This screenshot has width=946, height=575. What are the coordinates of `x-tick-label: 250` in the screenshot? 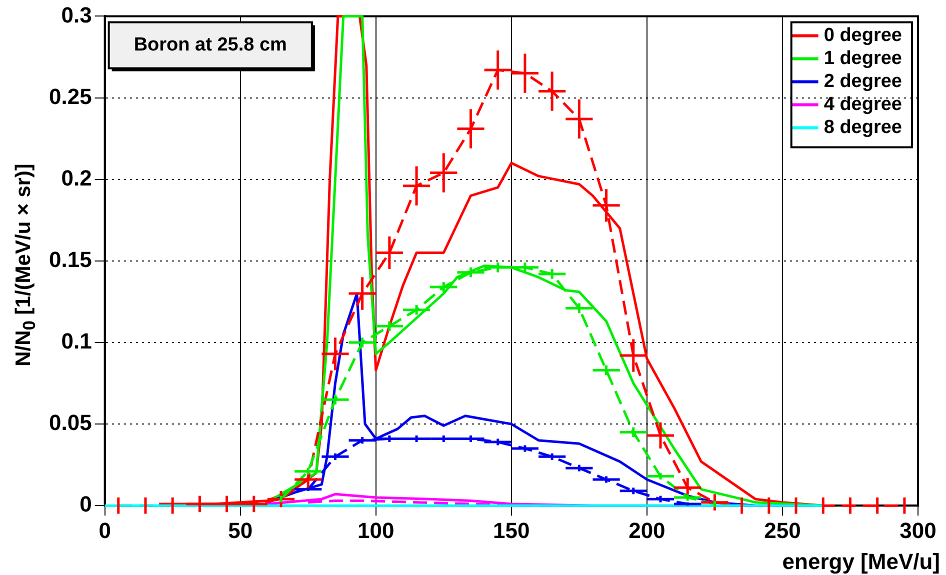 It's located at (782, 530).